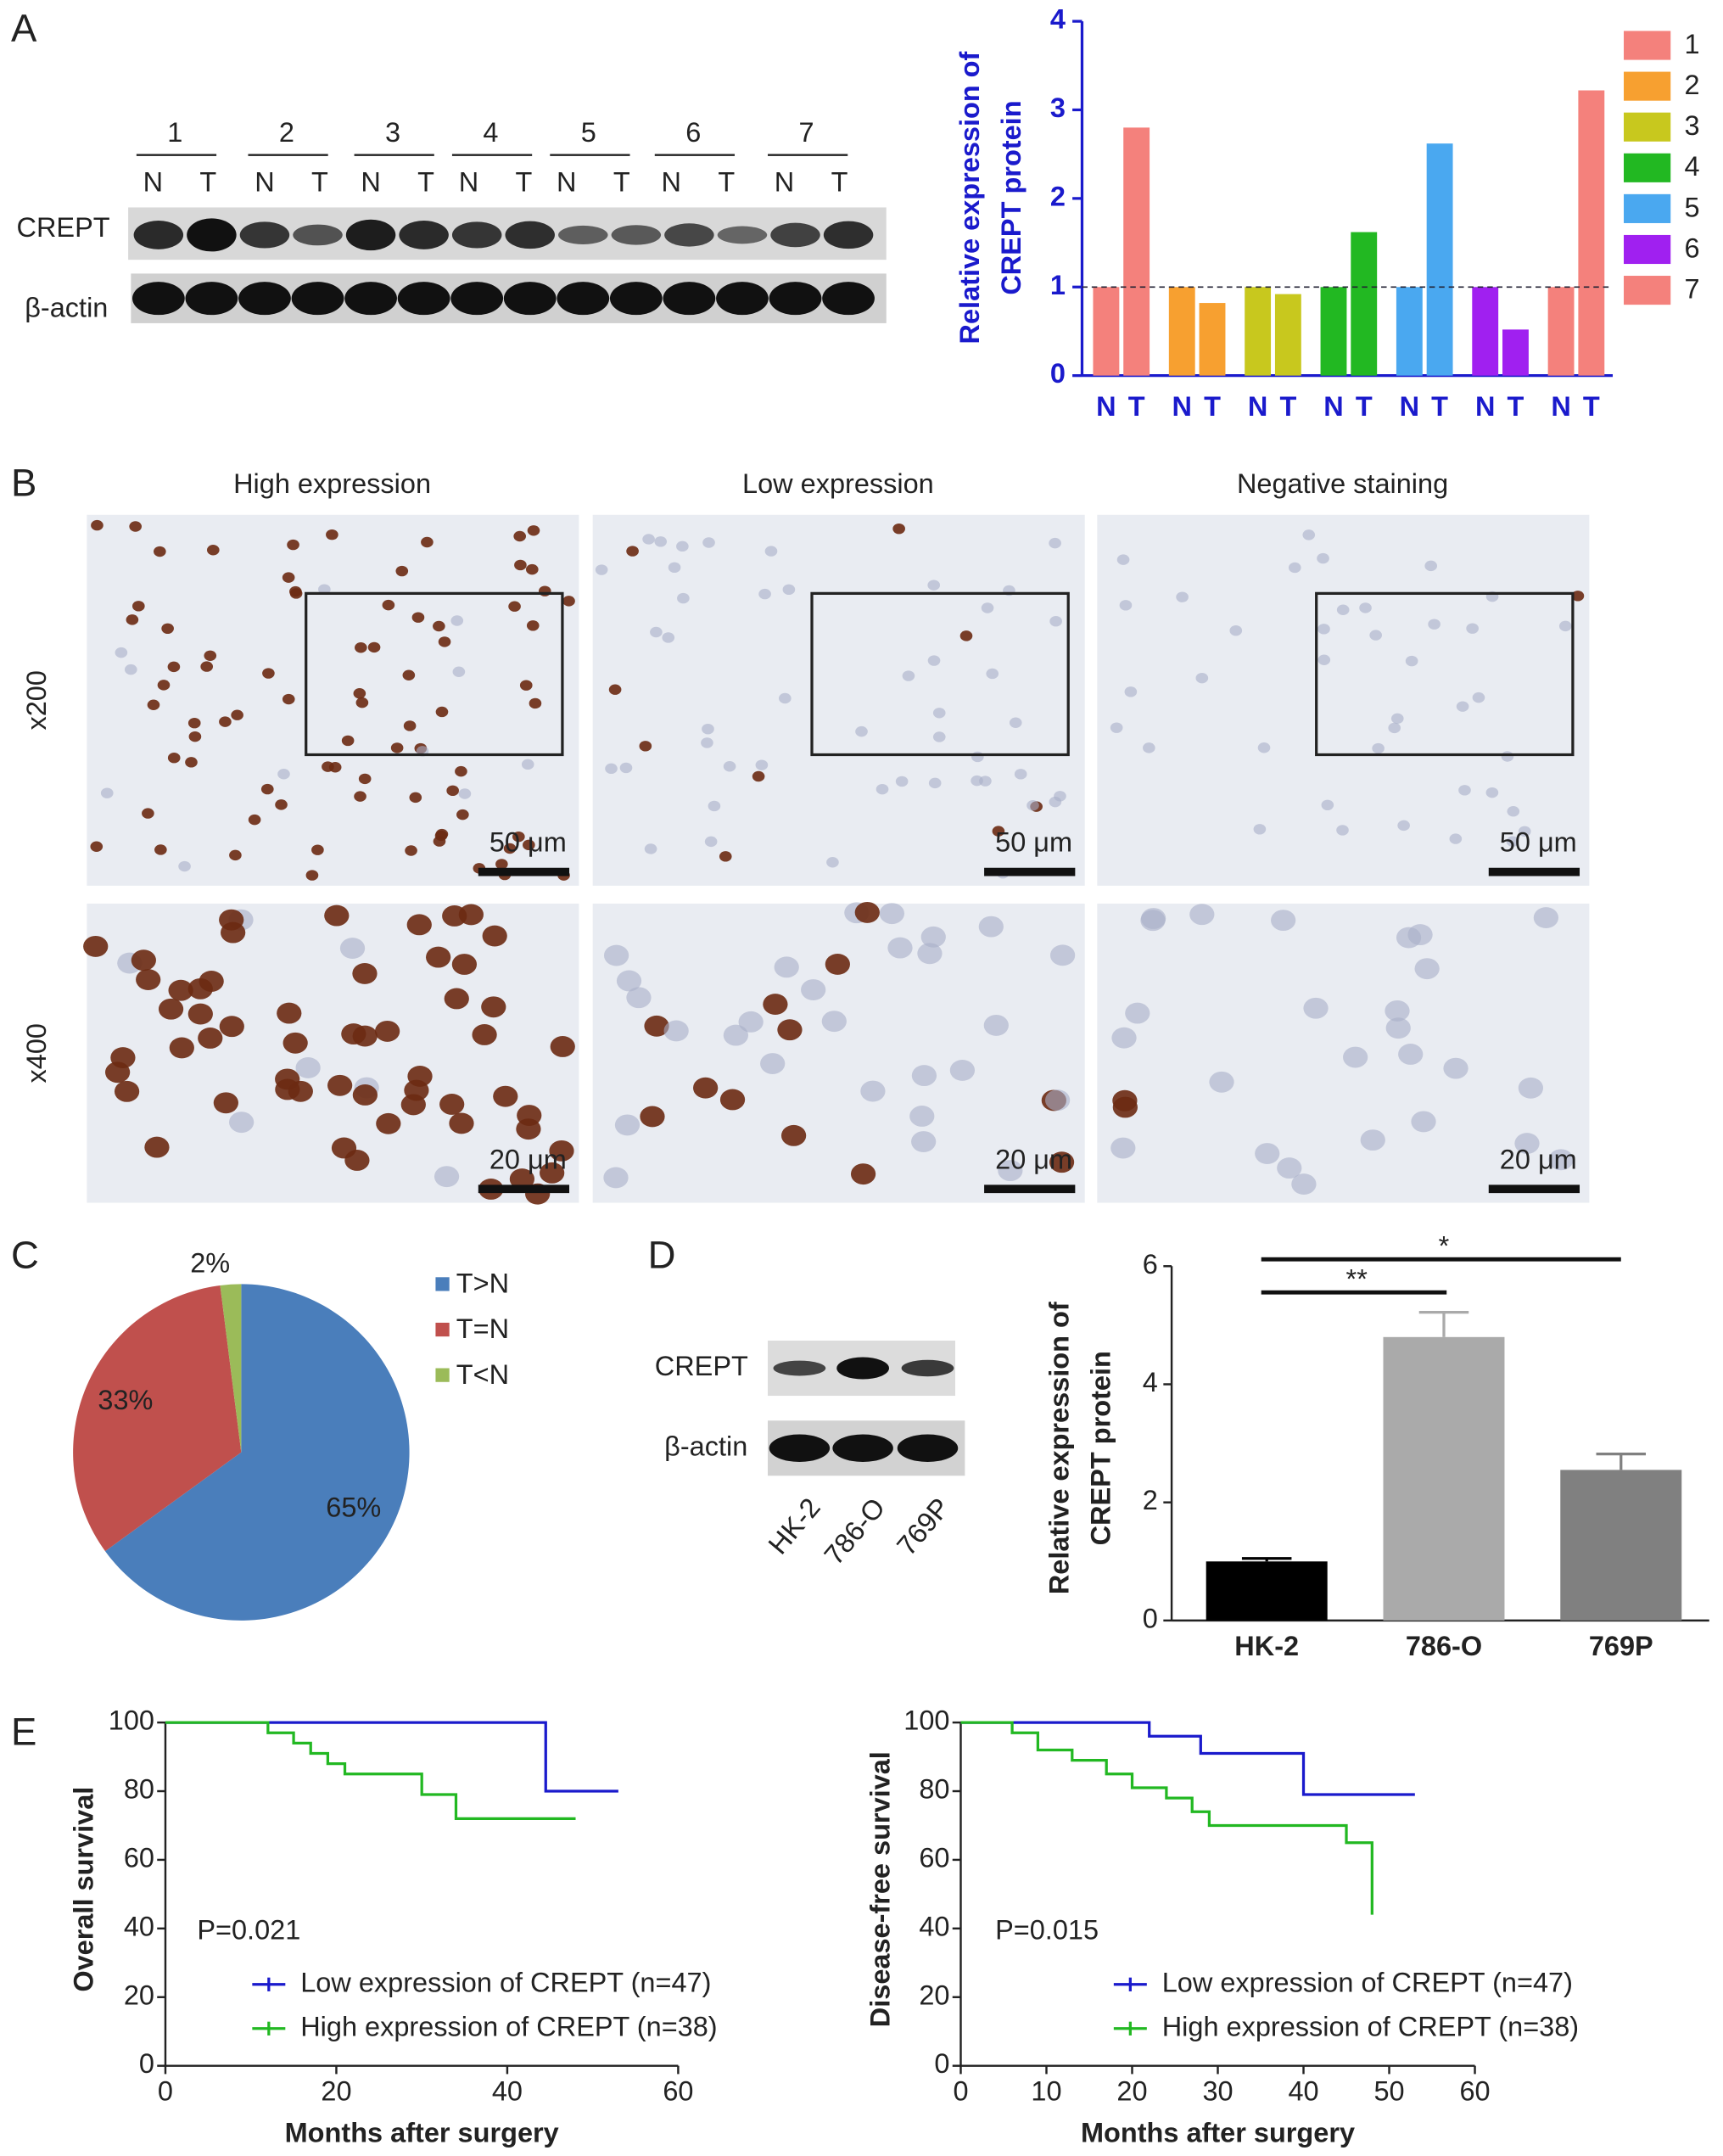 The image size is (1723, 2156). Describe the element at coordinates (353, 1508) in the screenshot. I see `slice-label: 65%` at that location.